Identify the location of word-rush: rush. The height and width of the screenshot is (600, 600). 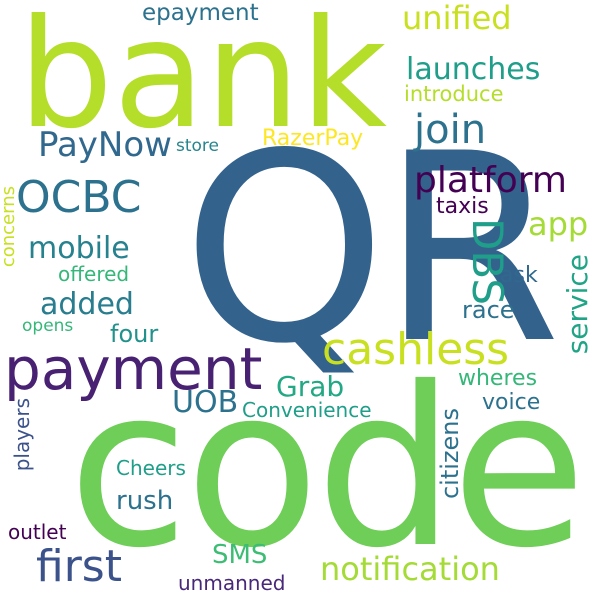
(145, 501).